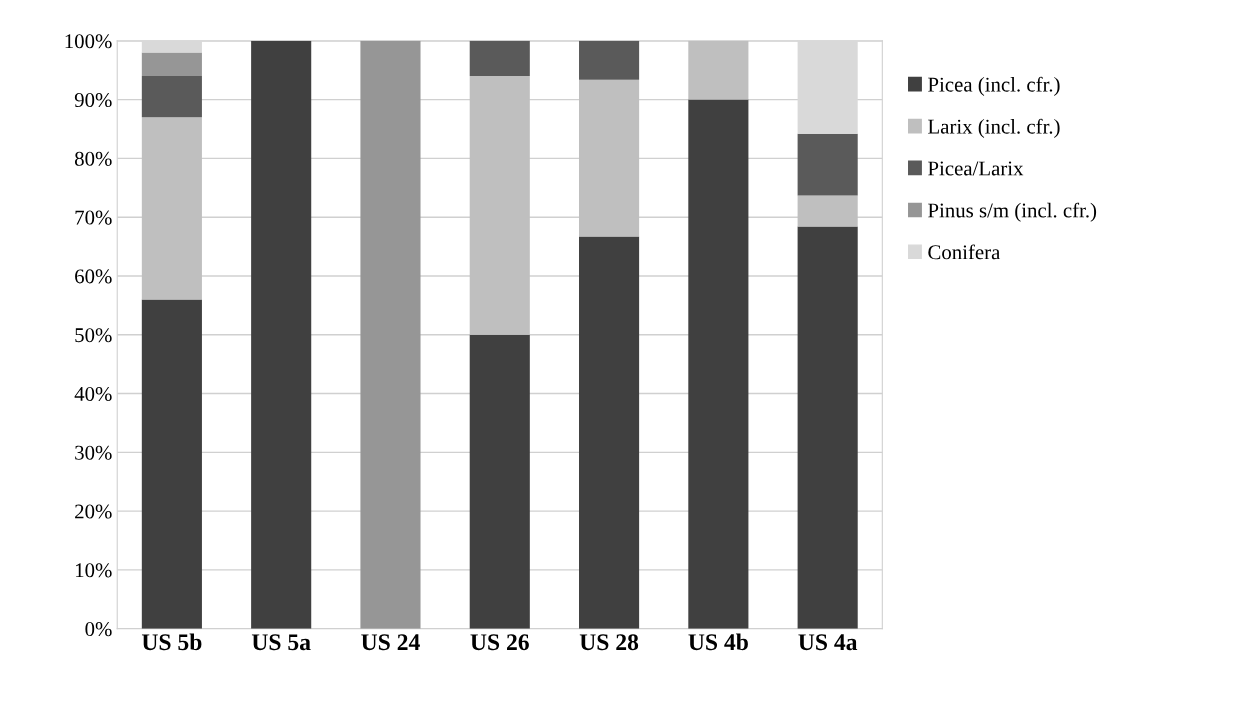  What do you see at coordinates (1012, 212) in the screenshot?
I see `legend-label: Pinus s/m (incl. cfr.)` at bounding box center [1012, 212].